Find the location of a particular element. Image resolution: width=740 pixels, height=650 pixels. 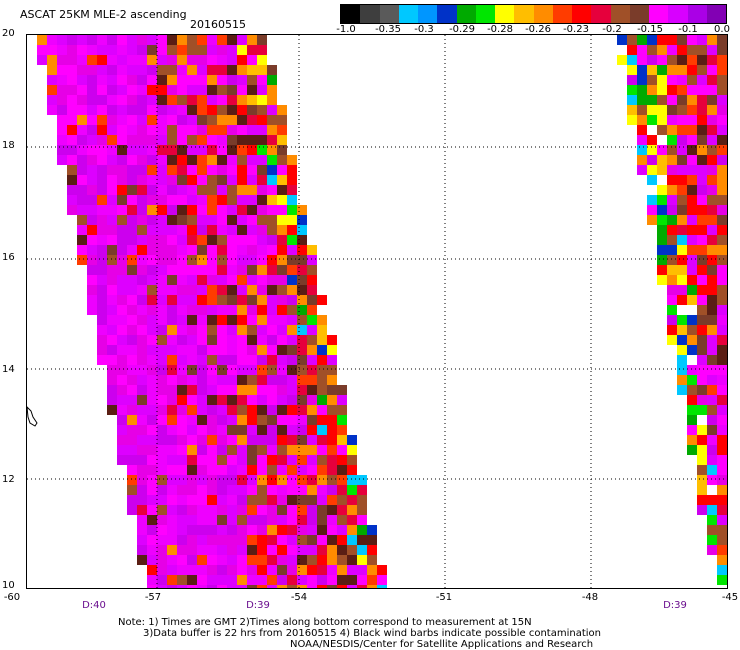

pass-time-label: D:39 is located at coordinates (258, 605).